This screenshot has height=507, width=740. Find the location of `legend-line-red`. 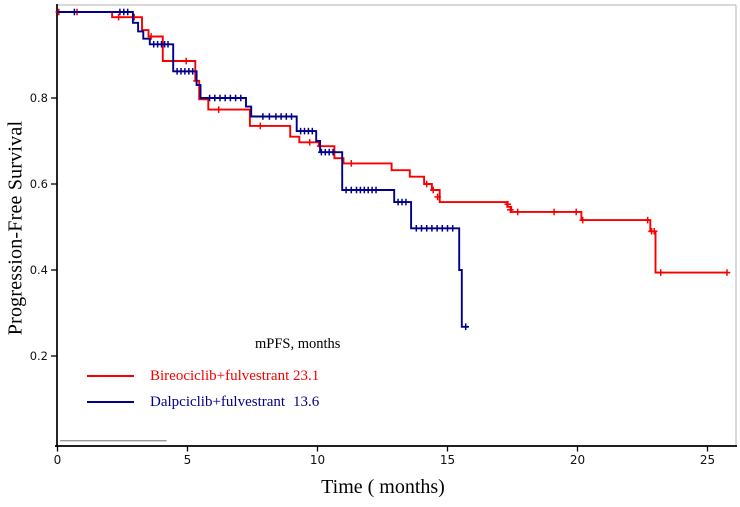

legend-line-red is located at coordinates (110, 376).